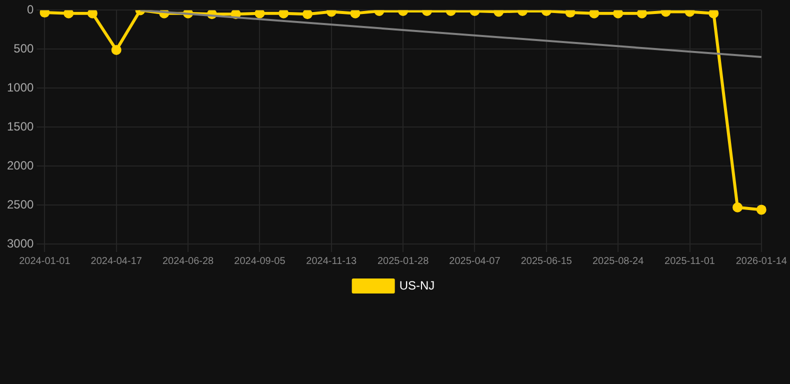 The image size is (790, 384). I want to click on x-tick-label: 2024-06-28, so click(188, 261).